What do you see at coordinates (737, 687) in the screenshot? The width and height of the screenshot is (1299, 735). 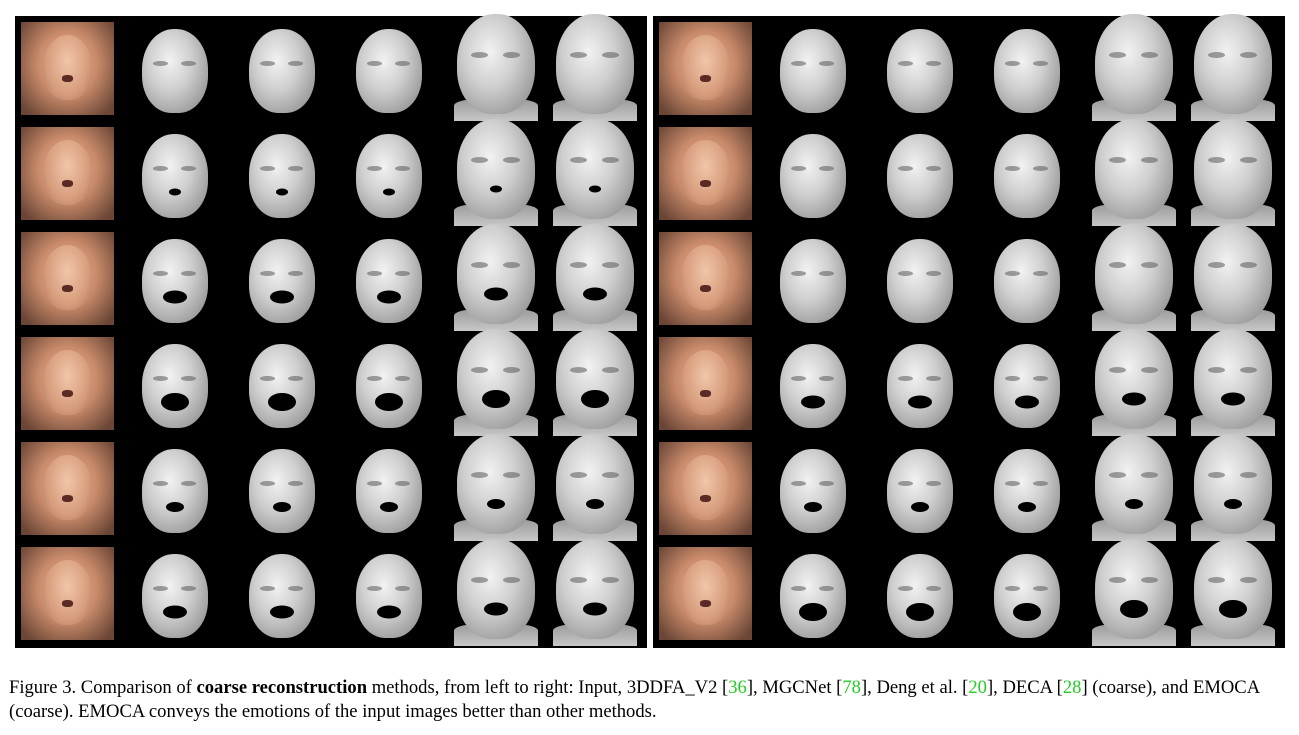 I see `citation-36: 36` at bounding box center [737, 687].